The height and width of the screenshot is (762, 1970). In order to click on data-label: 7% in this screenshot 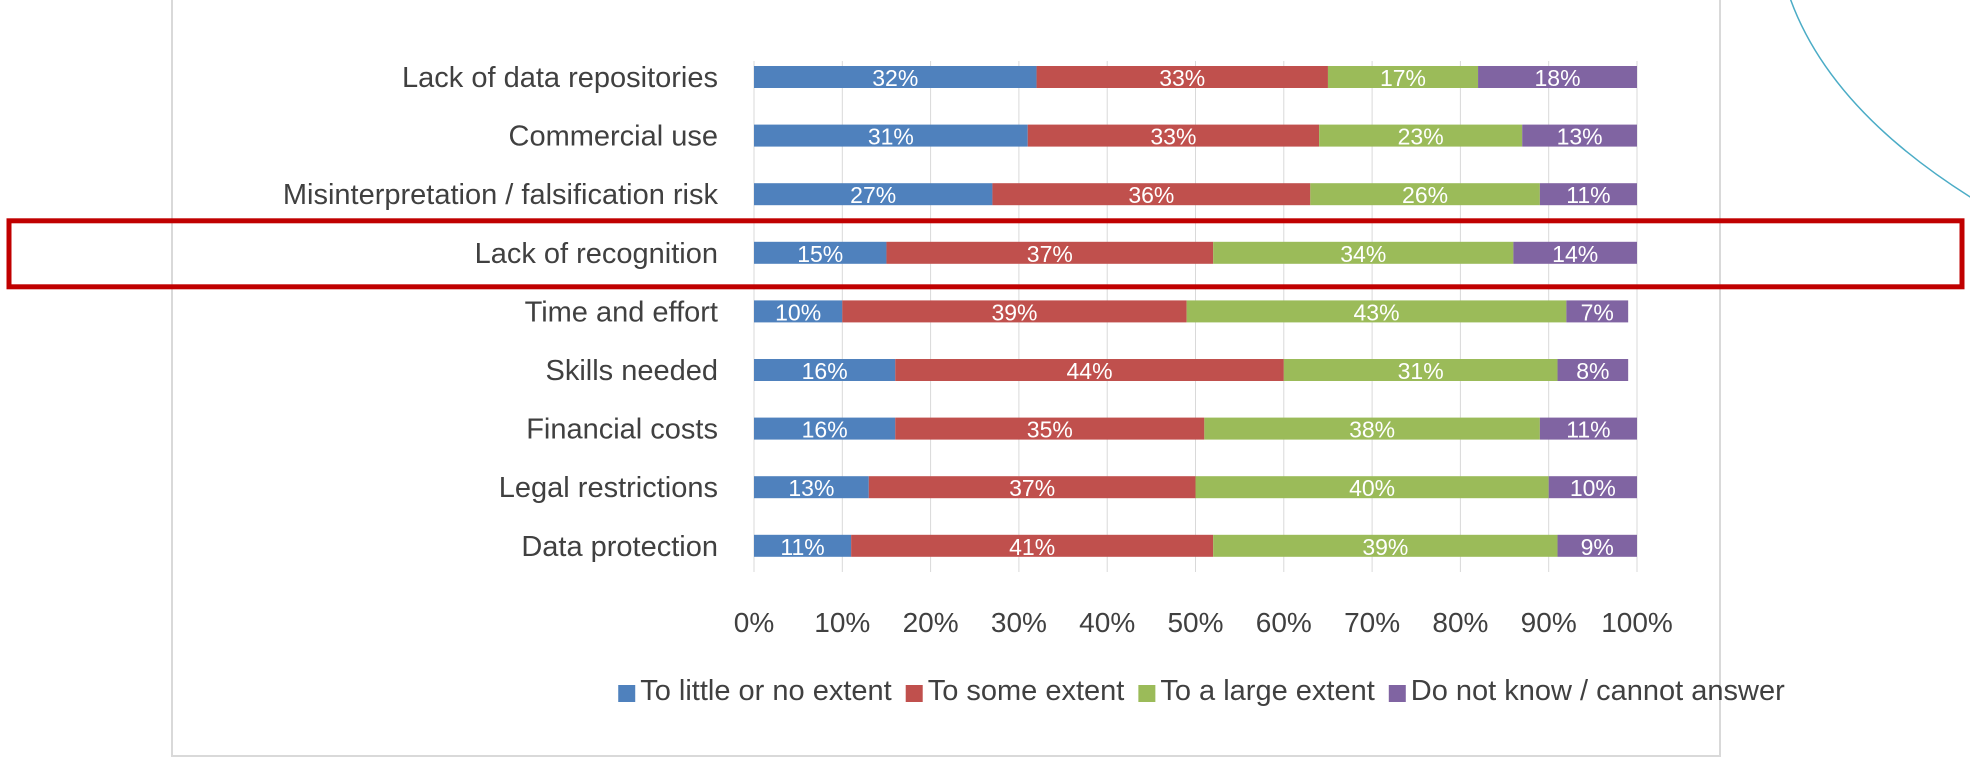, I will do `click(1597, 312)`.